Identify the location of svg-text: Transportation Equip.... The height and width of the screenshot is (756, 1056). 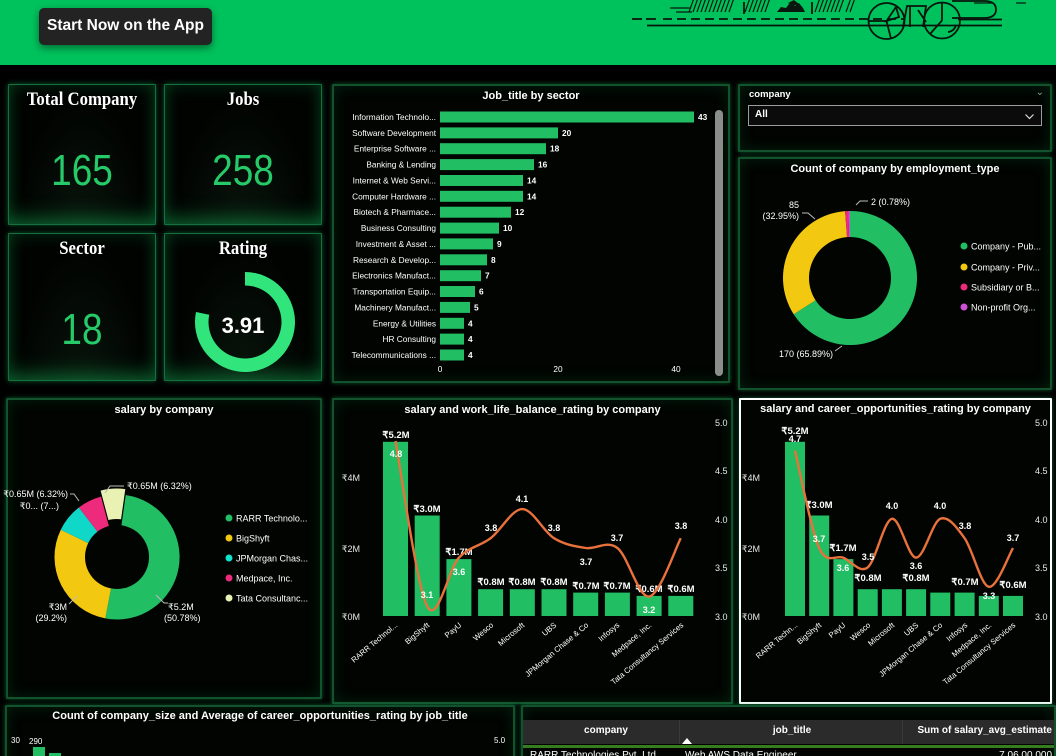
(394, 292).